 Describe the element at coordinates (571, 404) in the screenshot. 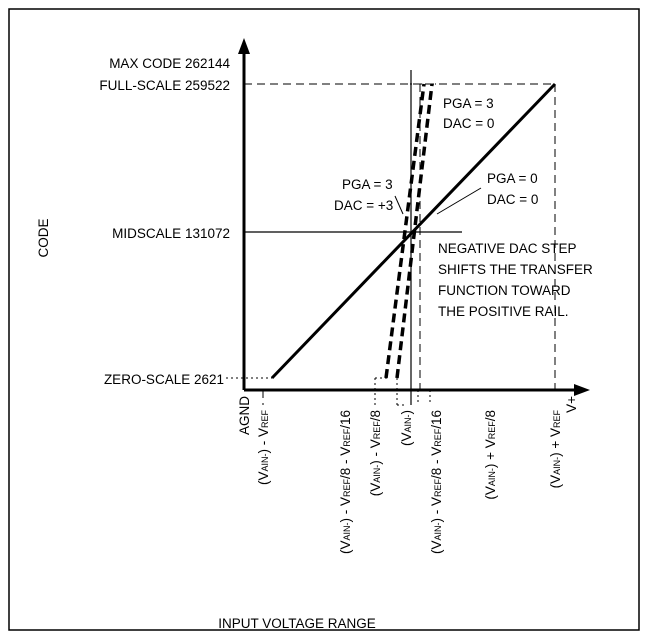

I see `v-plus-label: V+` at that location.